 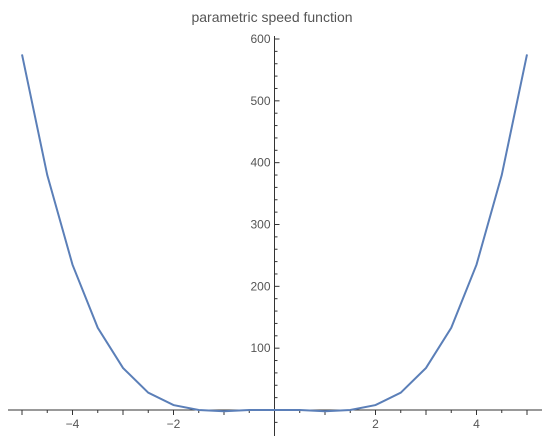 I want to click on chart-title: parametric speed function, so click(x=271, y=17).